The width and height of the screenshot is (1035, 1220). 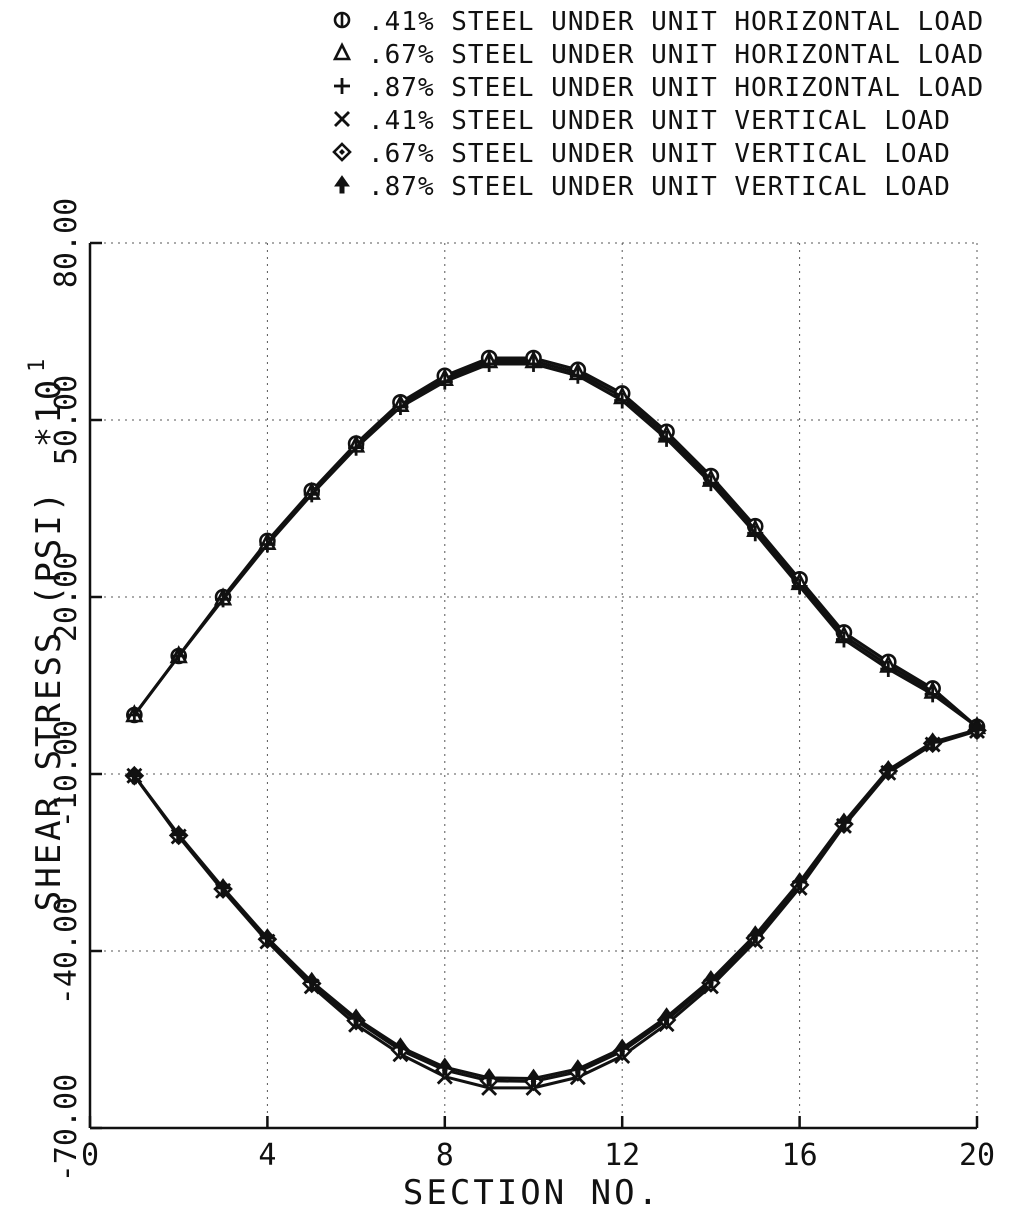 What do you see at coordinates (66, 243) in the screenshot?
I see `y-tick-label: 80.00` at bounding box center [66, 243].